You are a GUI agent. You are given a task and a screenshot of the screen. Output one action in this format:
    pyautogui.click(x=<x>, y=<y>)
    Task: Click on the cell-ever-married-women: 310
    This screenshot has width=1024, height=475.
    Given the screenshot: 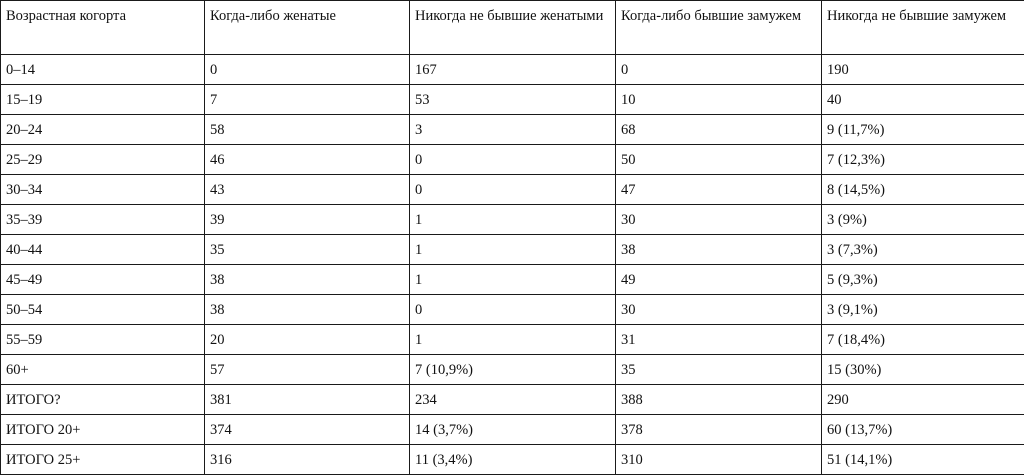 What is the action you would take?
    pyautogui.click(x=719, y=460)
    